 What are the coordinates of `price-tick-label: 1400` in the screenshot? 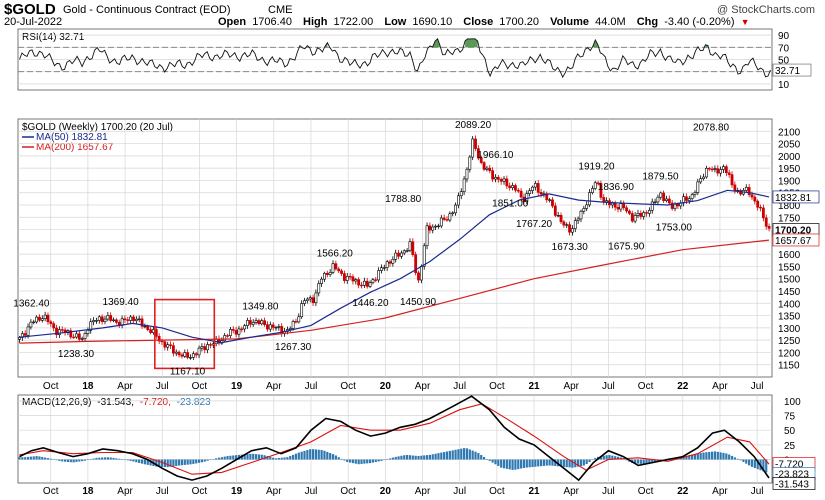 It's located at (789, 304).